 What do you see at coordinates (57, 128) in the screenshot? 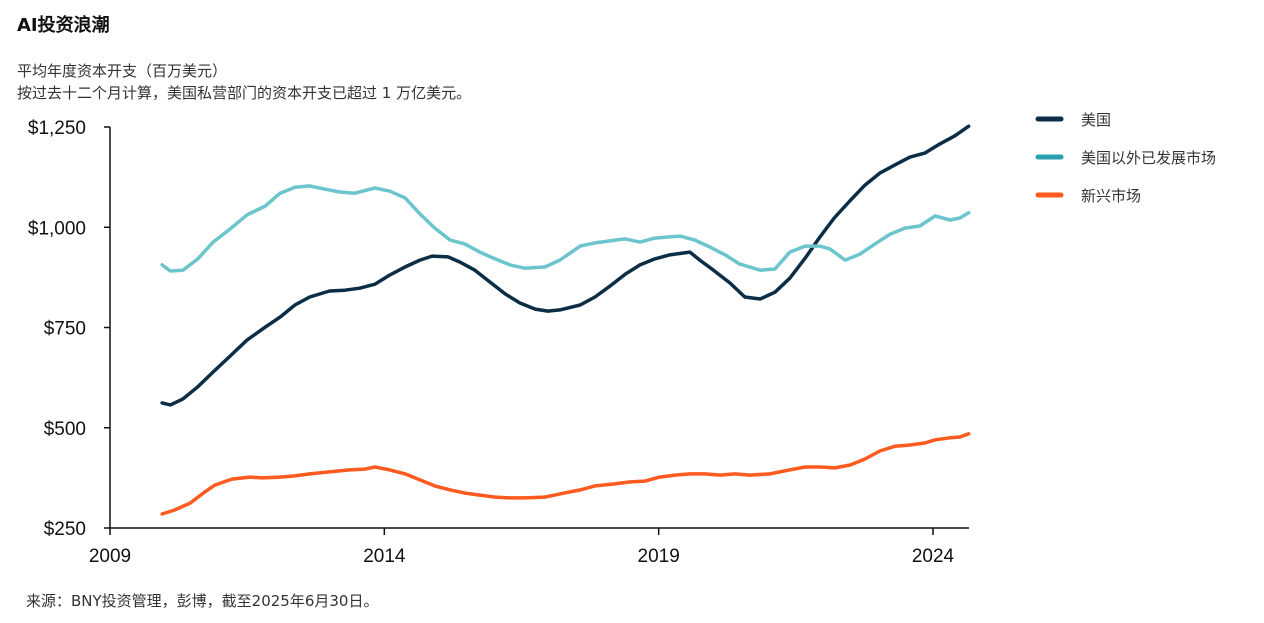
I see `y-tick-label: $1,250` at bounding box center [57, 128].